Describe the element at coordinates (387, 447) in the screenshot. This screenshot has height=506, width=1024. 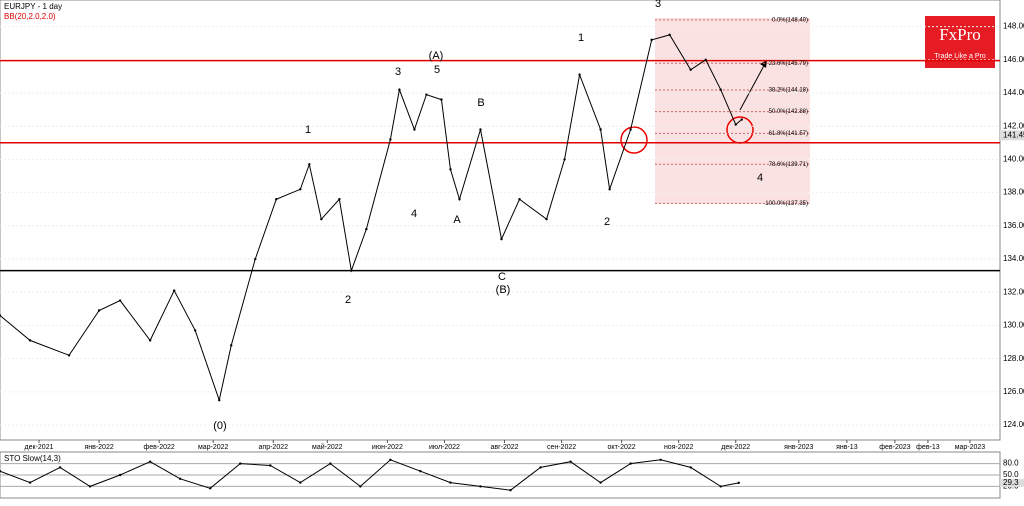
I see `x-tick-label: июн-2022` at that location.